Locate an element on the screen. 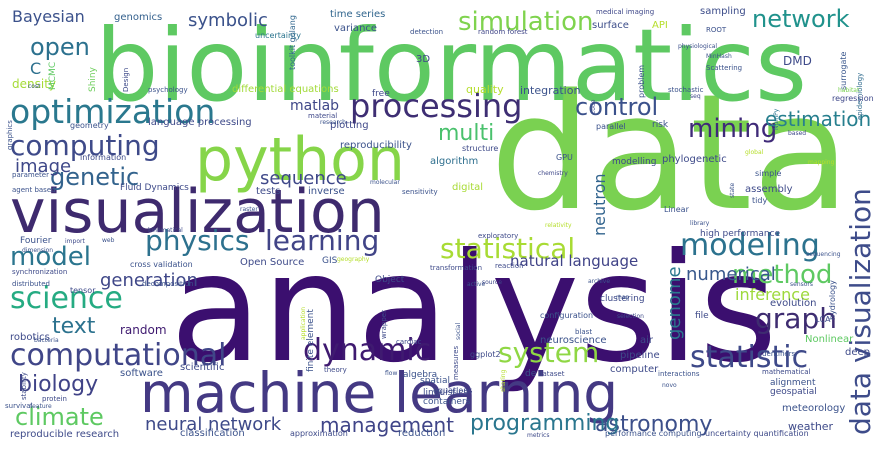  cloud-word: novo is located at coordinates (669, 385).